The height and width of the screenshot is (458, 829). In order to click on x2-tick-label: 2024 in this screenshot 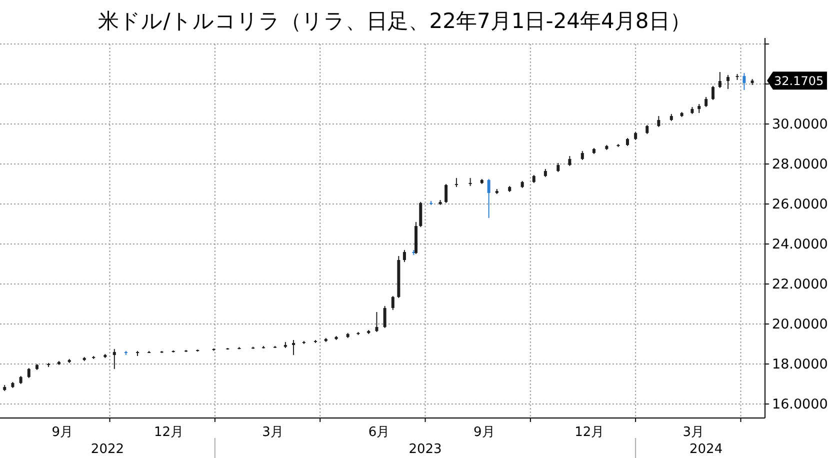, I will do `click(706, 449)`.